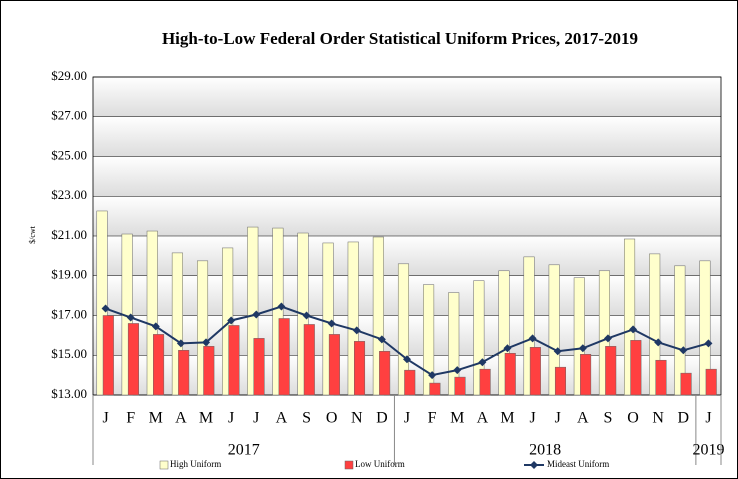  What do you see at coordinates (244, 450) in the screenshot?
I see `group-label: 2017` at bounding box center [244, 450].